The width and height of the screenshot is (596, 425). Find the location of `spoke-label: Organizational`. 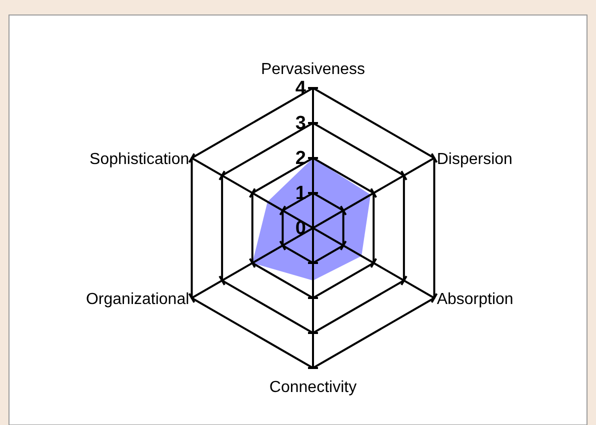

spoke-label: Organizational is located at coordinates (138, 299).